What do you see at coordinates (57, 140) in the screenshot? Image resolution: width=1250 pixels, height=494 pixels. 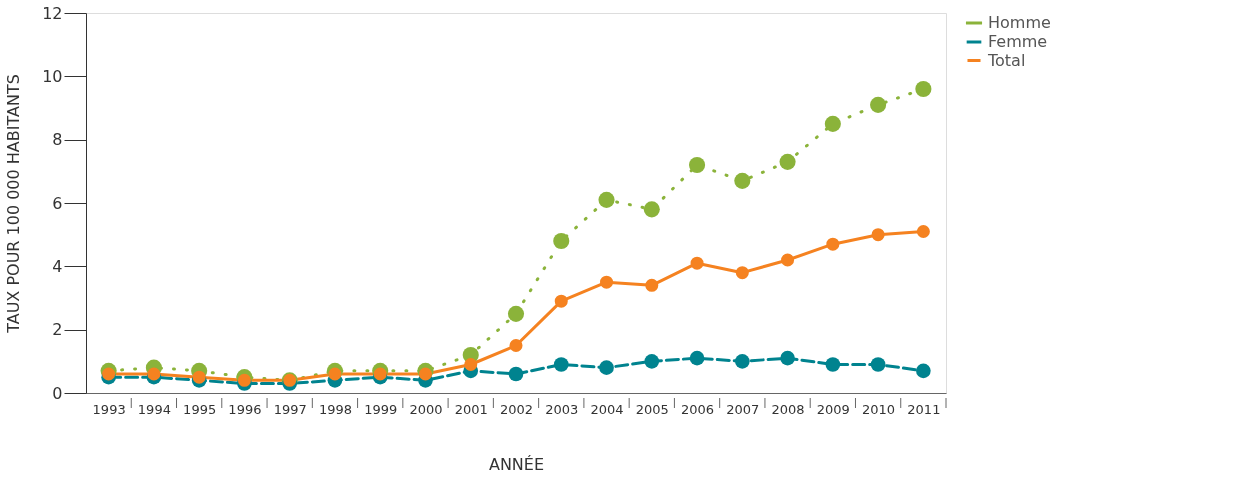 I see `y-tick-label: 8` at bounding box center [57, 140].